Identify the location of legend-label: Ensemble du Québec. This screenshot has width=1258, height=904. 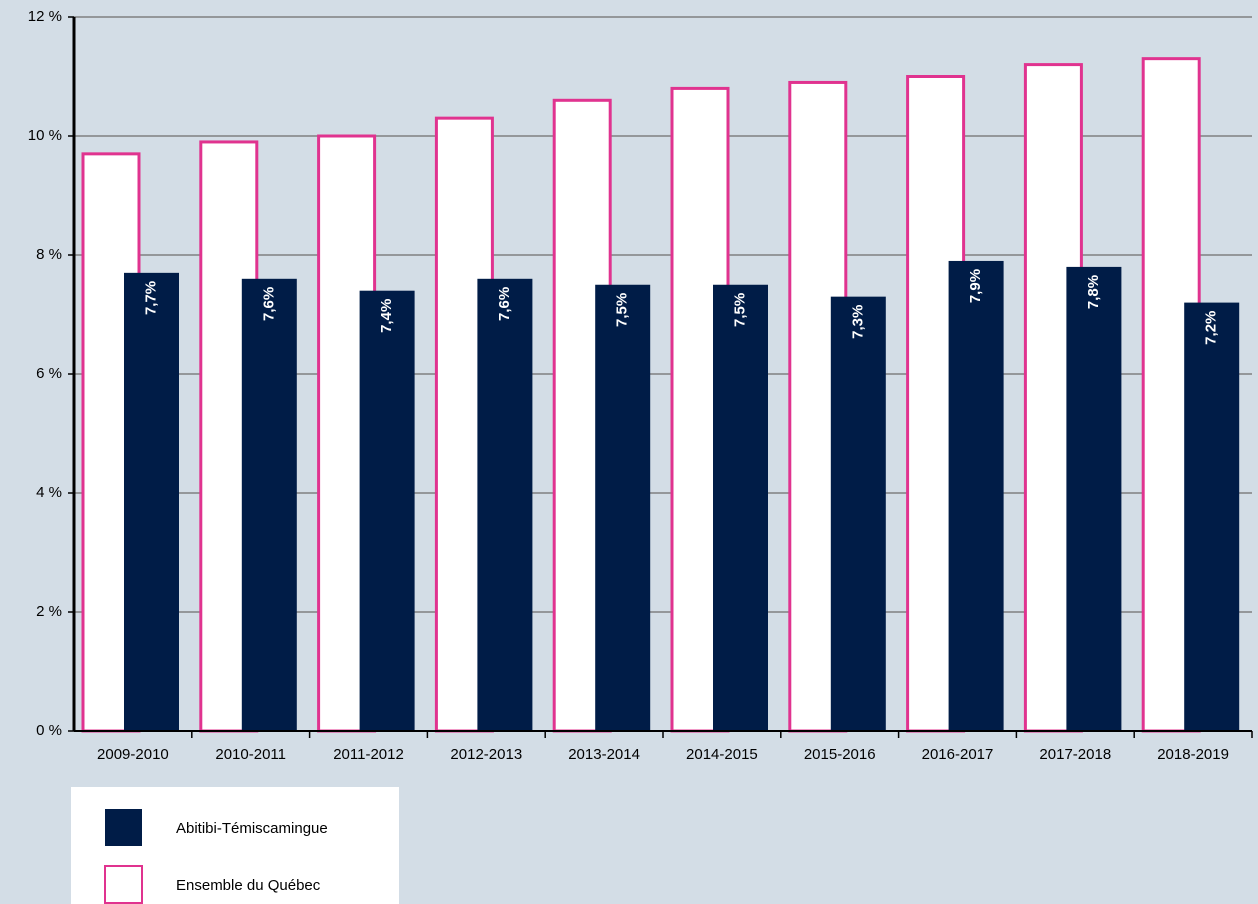
(248, 885).